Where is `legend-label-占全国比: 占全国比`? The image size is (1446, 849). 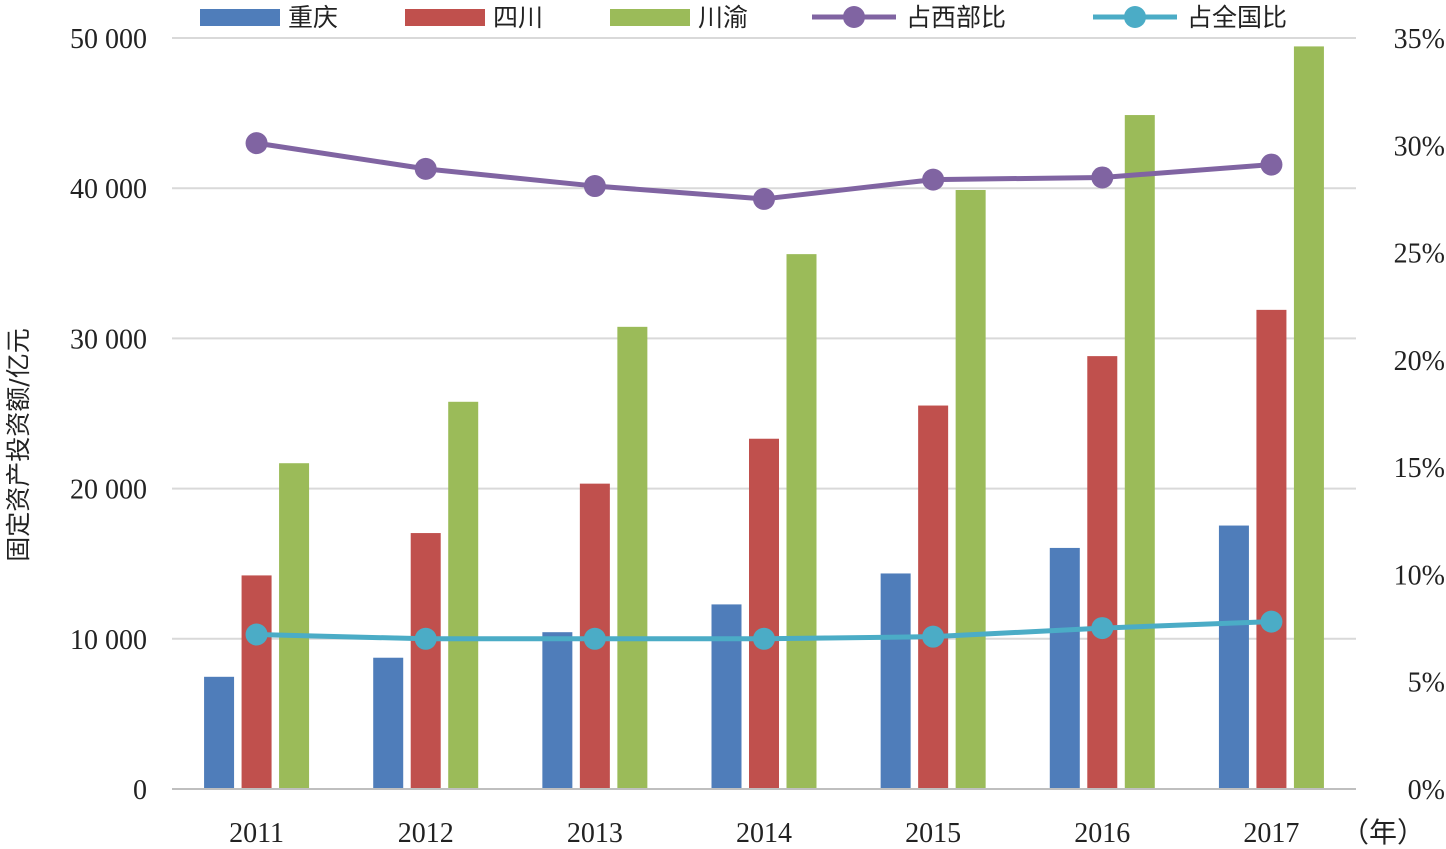
legend-label-占全国比: 占全国比 is located at coordinates (1237, 17).